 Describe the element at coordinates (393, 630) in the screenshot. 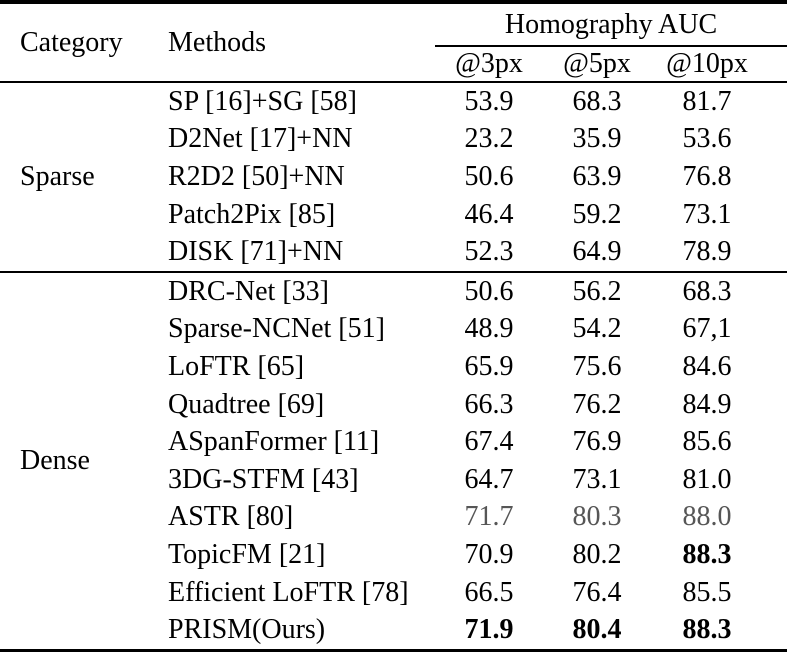

I see `table-row: PRISM(Ours) 71.9 80.4 88.3` at that location.